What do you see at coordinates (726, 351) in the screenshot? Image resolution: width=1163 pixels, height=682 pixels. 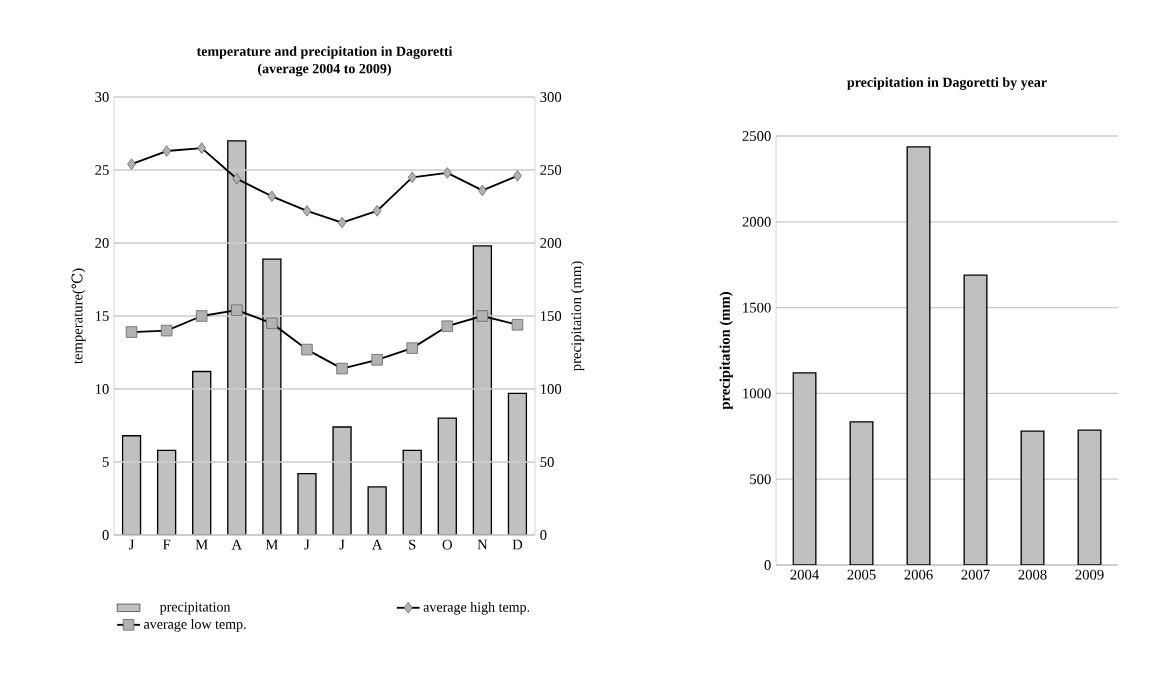 I see `y-axis-title: precipitation (mm)` at bounding box center [726, 351].